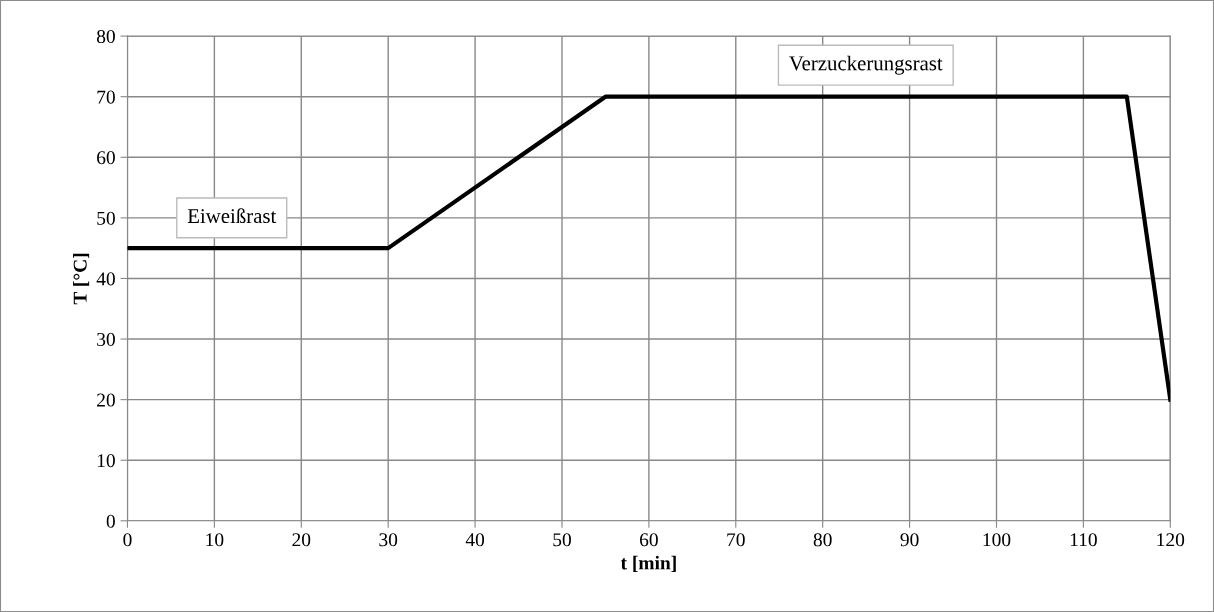 Image resolution: width=1214 pixels, height=612 pixels. Describe the element at coordinates (648, 563) in the screenshot. I see `x-axis-title: t [min]` at that location.